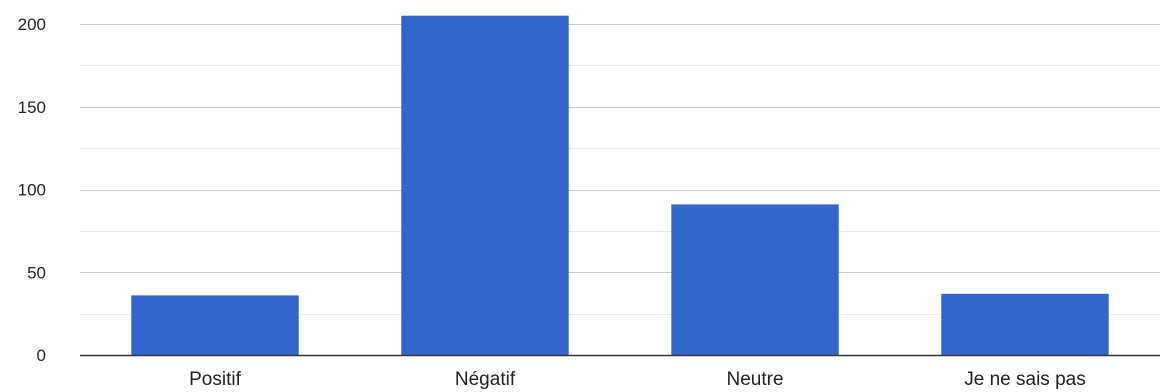  I want to click on x-tick-label: Je ne sais pas, so click(1024, 379).